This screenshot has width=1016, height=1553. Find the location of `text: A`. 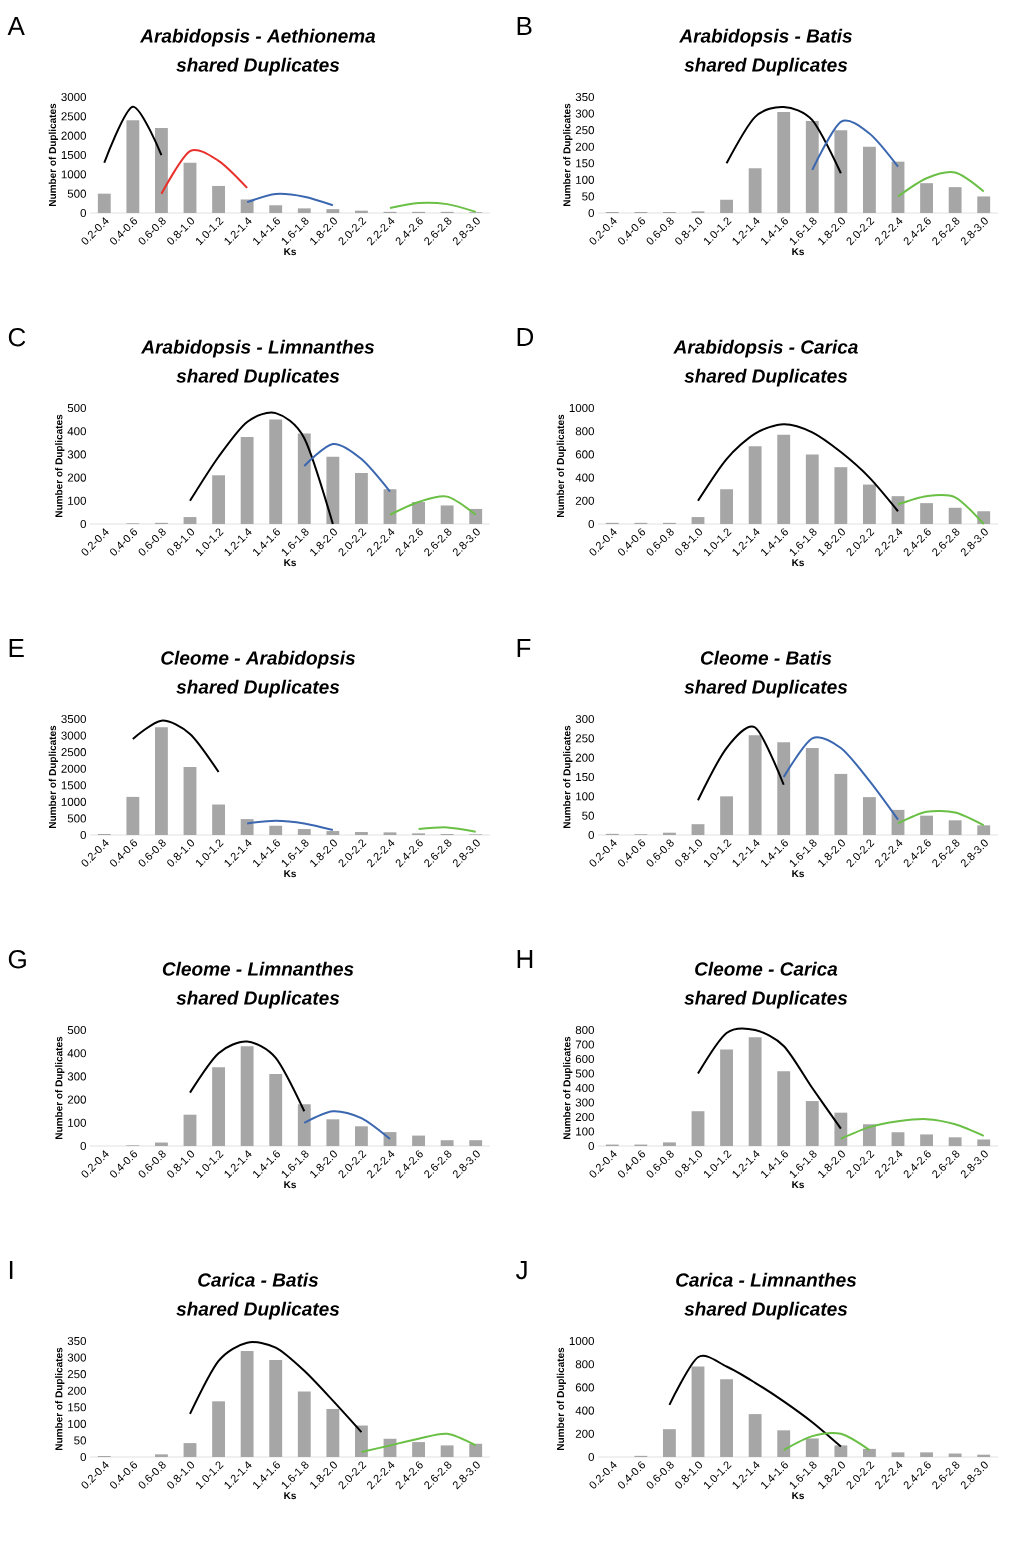

text: A is located at coordinates (16, 26).